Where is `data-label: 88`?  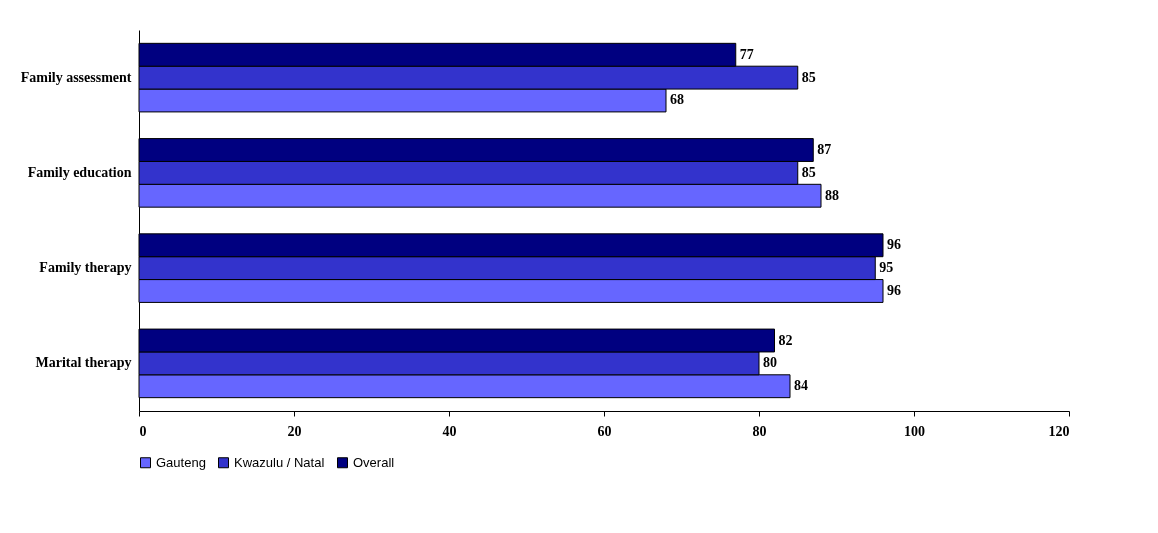
data-label: 88 is located at coordinates (832, 195).